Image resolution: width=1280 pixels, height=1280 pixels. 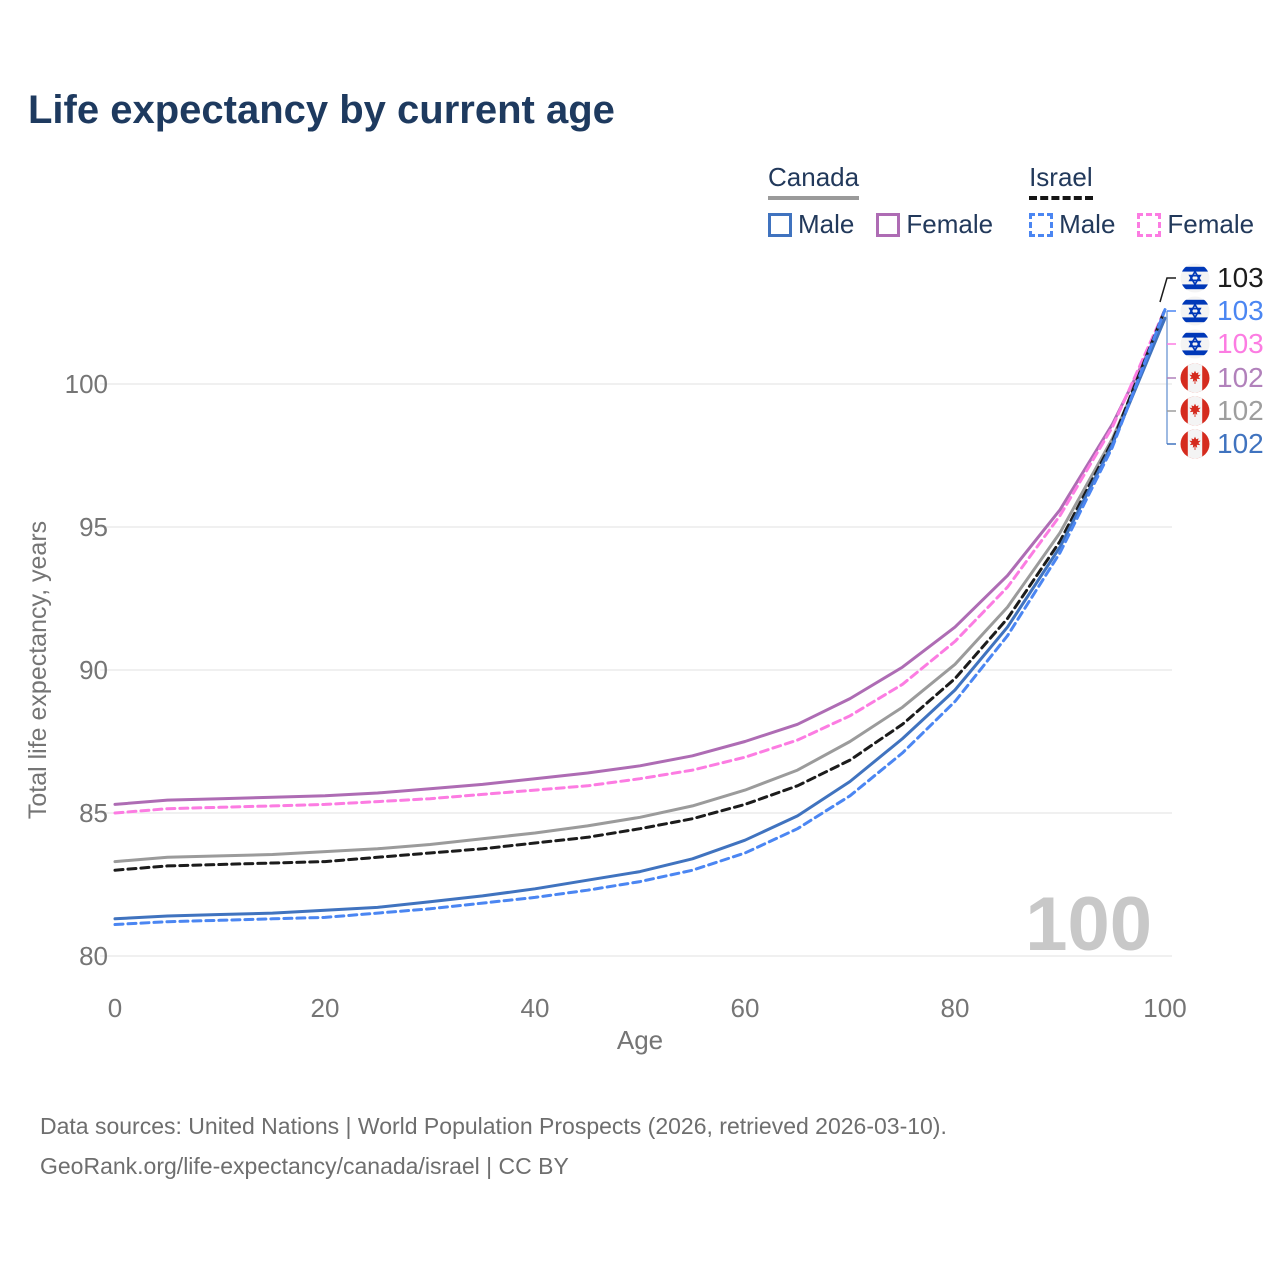 What do you see at coordinates (93, 670) in the screenshot?
I see `y-tick-label-90: 90` at bounding box center [93, 670].